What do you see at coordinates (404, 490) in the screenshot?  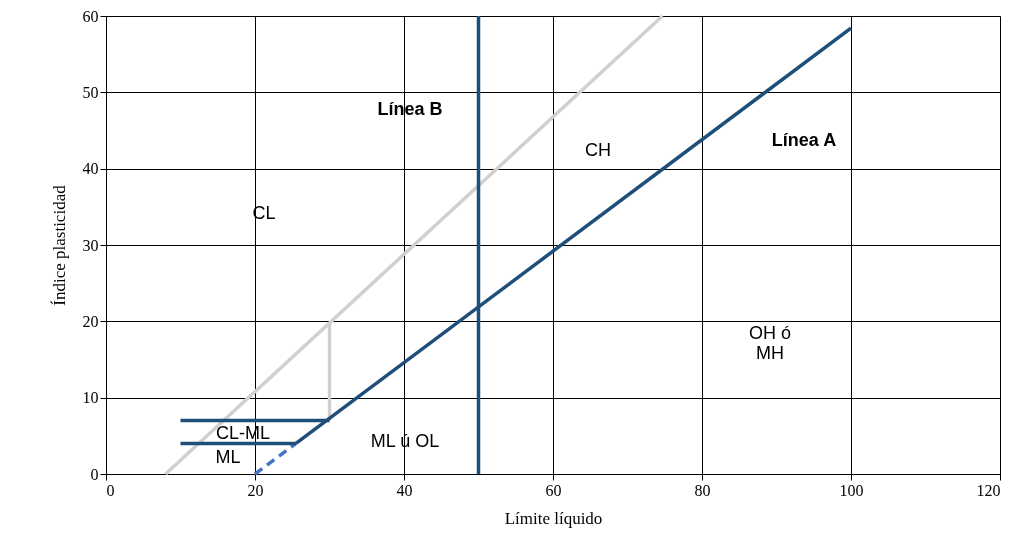 I see `x-tick-label: 40` at bounding box center [404, 490].